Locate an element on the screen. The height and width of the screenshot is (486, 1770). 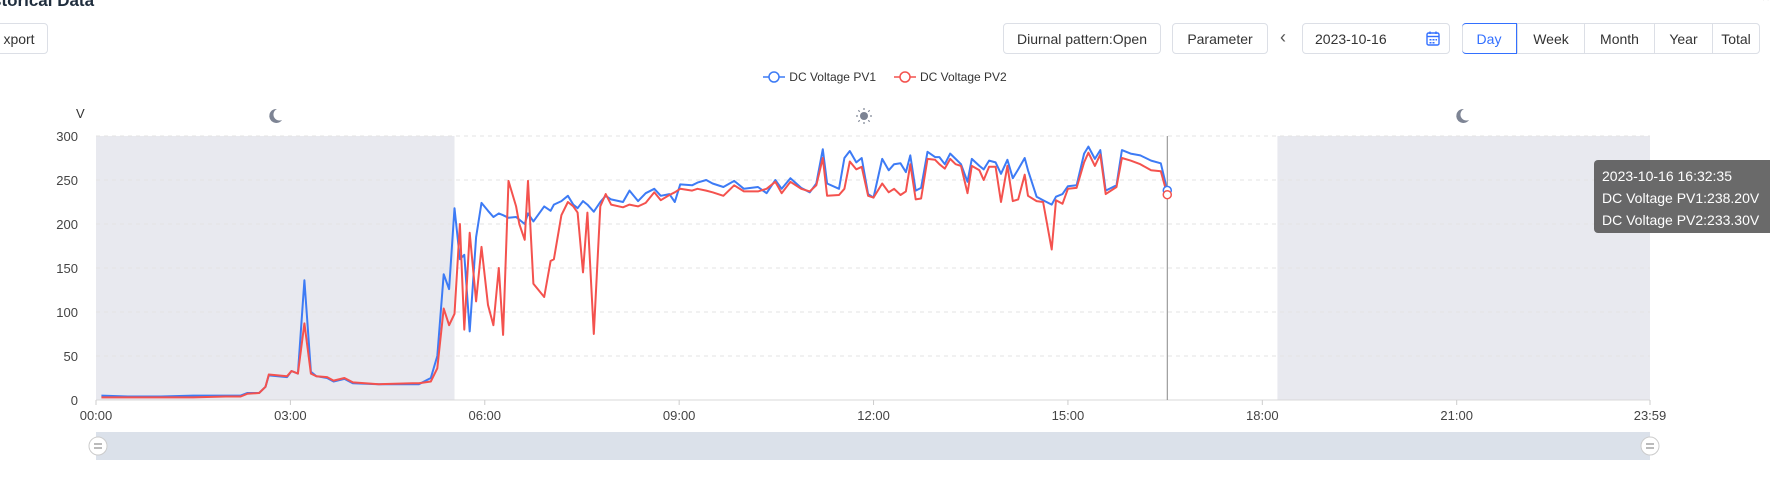
tab-week: Week is located at coordinates (1550, 38).